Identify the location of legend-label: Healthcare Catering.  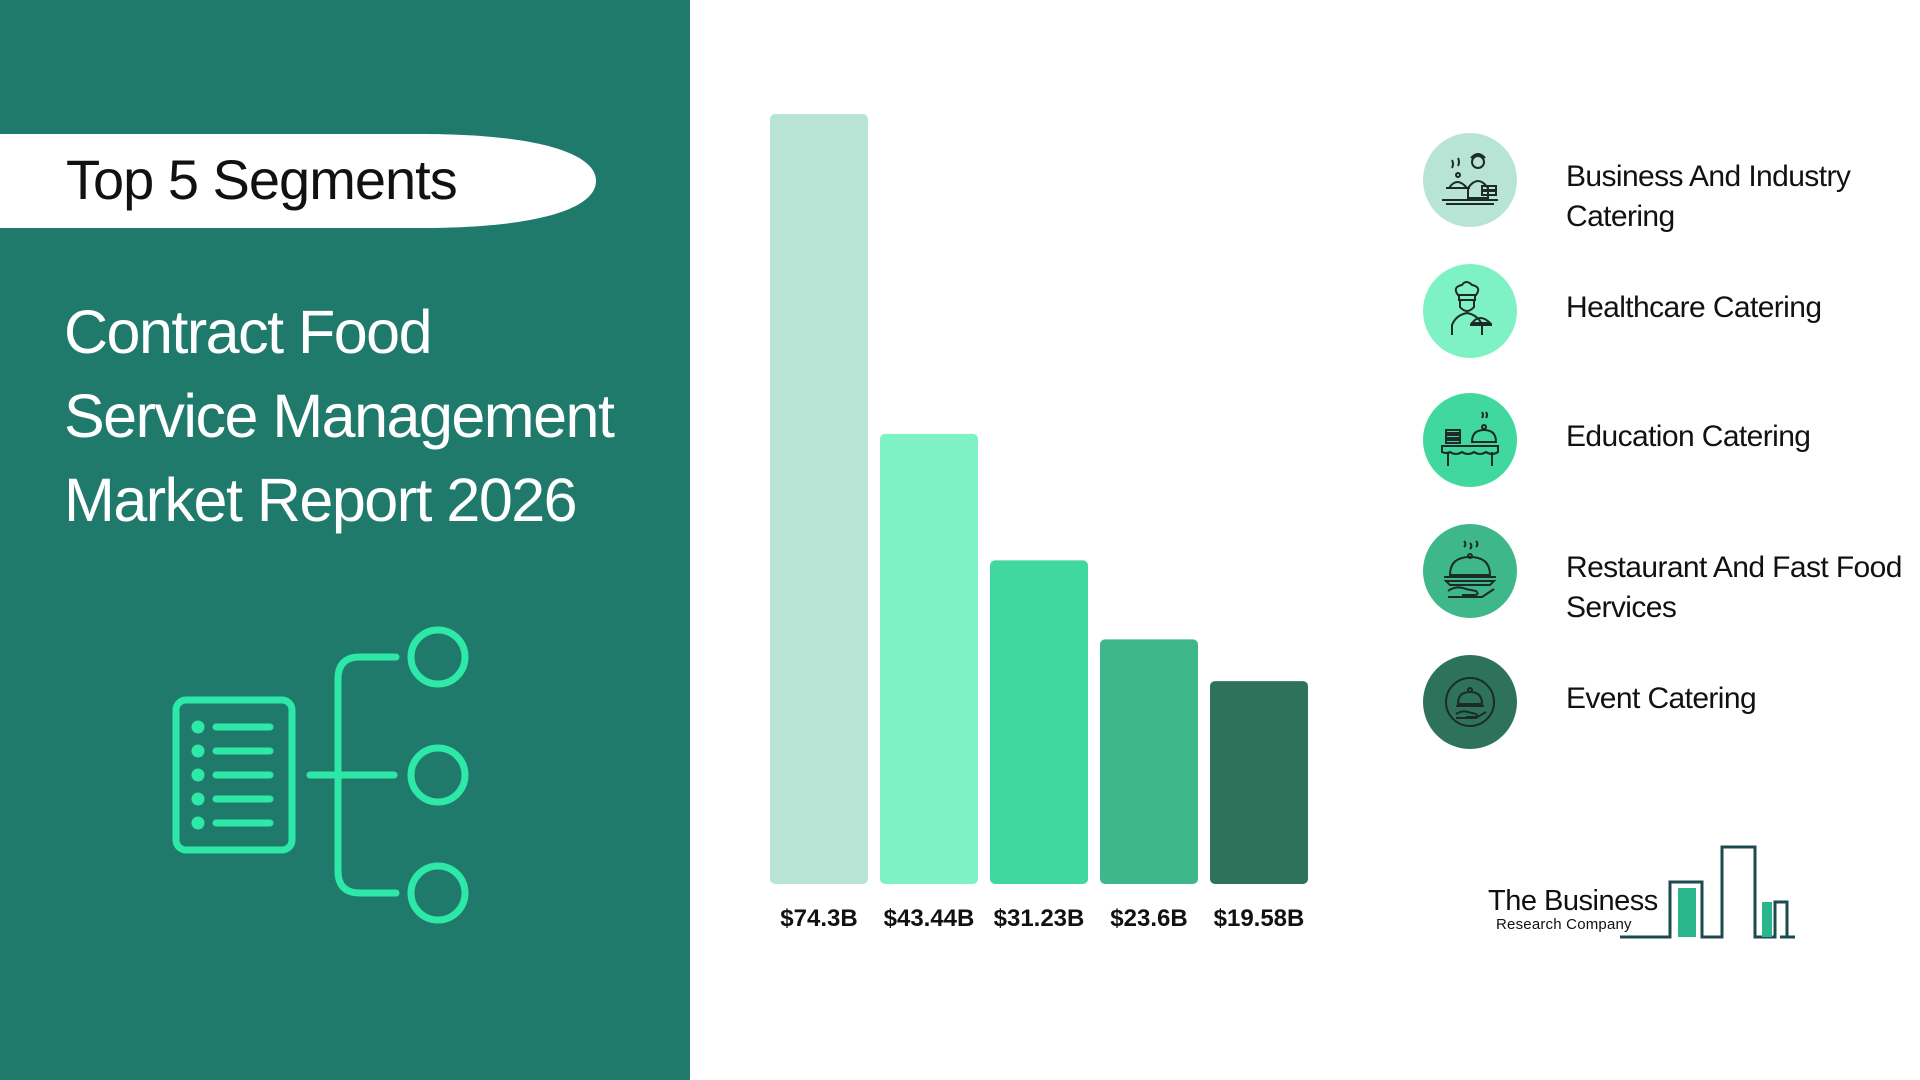
(1743, 308).